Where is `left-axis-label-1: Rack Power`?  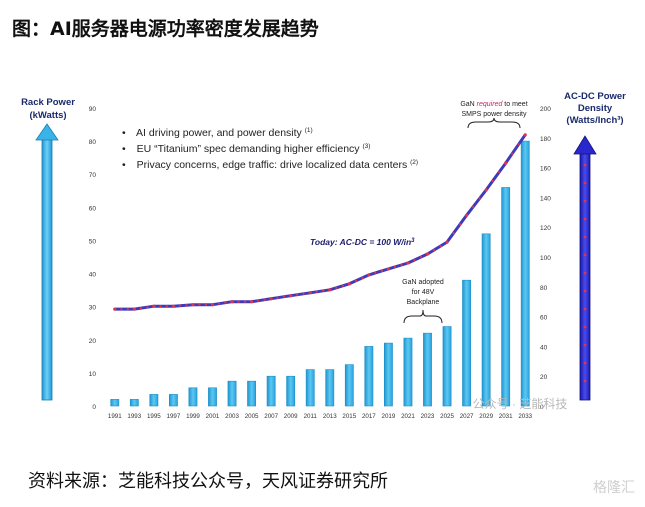
left-axis-label-1: Rack Power is located at coordinates (48, 102).